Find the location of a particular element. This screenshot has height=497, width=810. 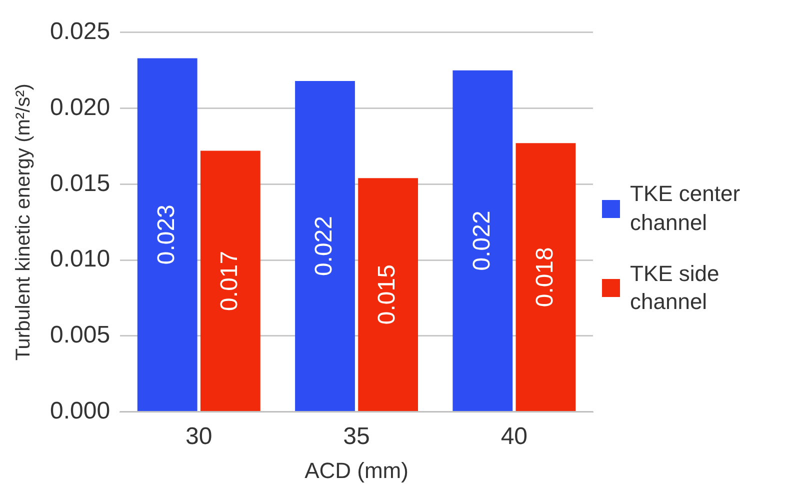

x-tick-label: 35 is located at coordinates (356, 436).